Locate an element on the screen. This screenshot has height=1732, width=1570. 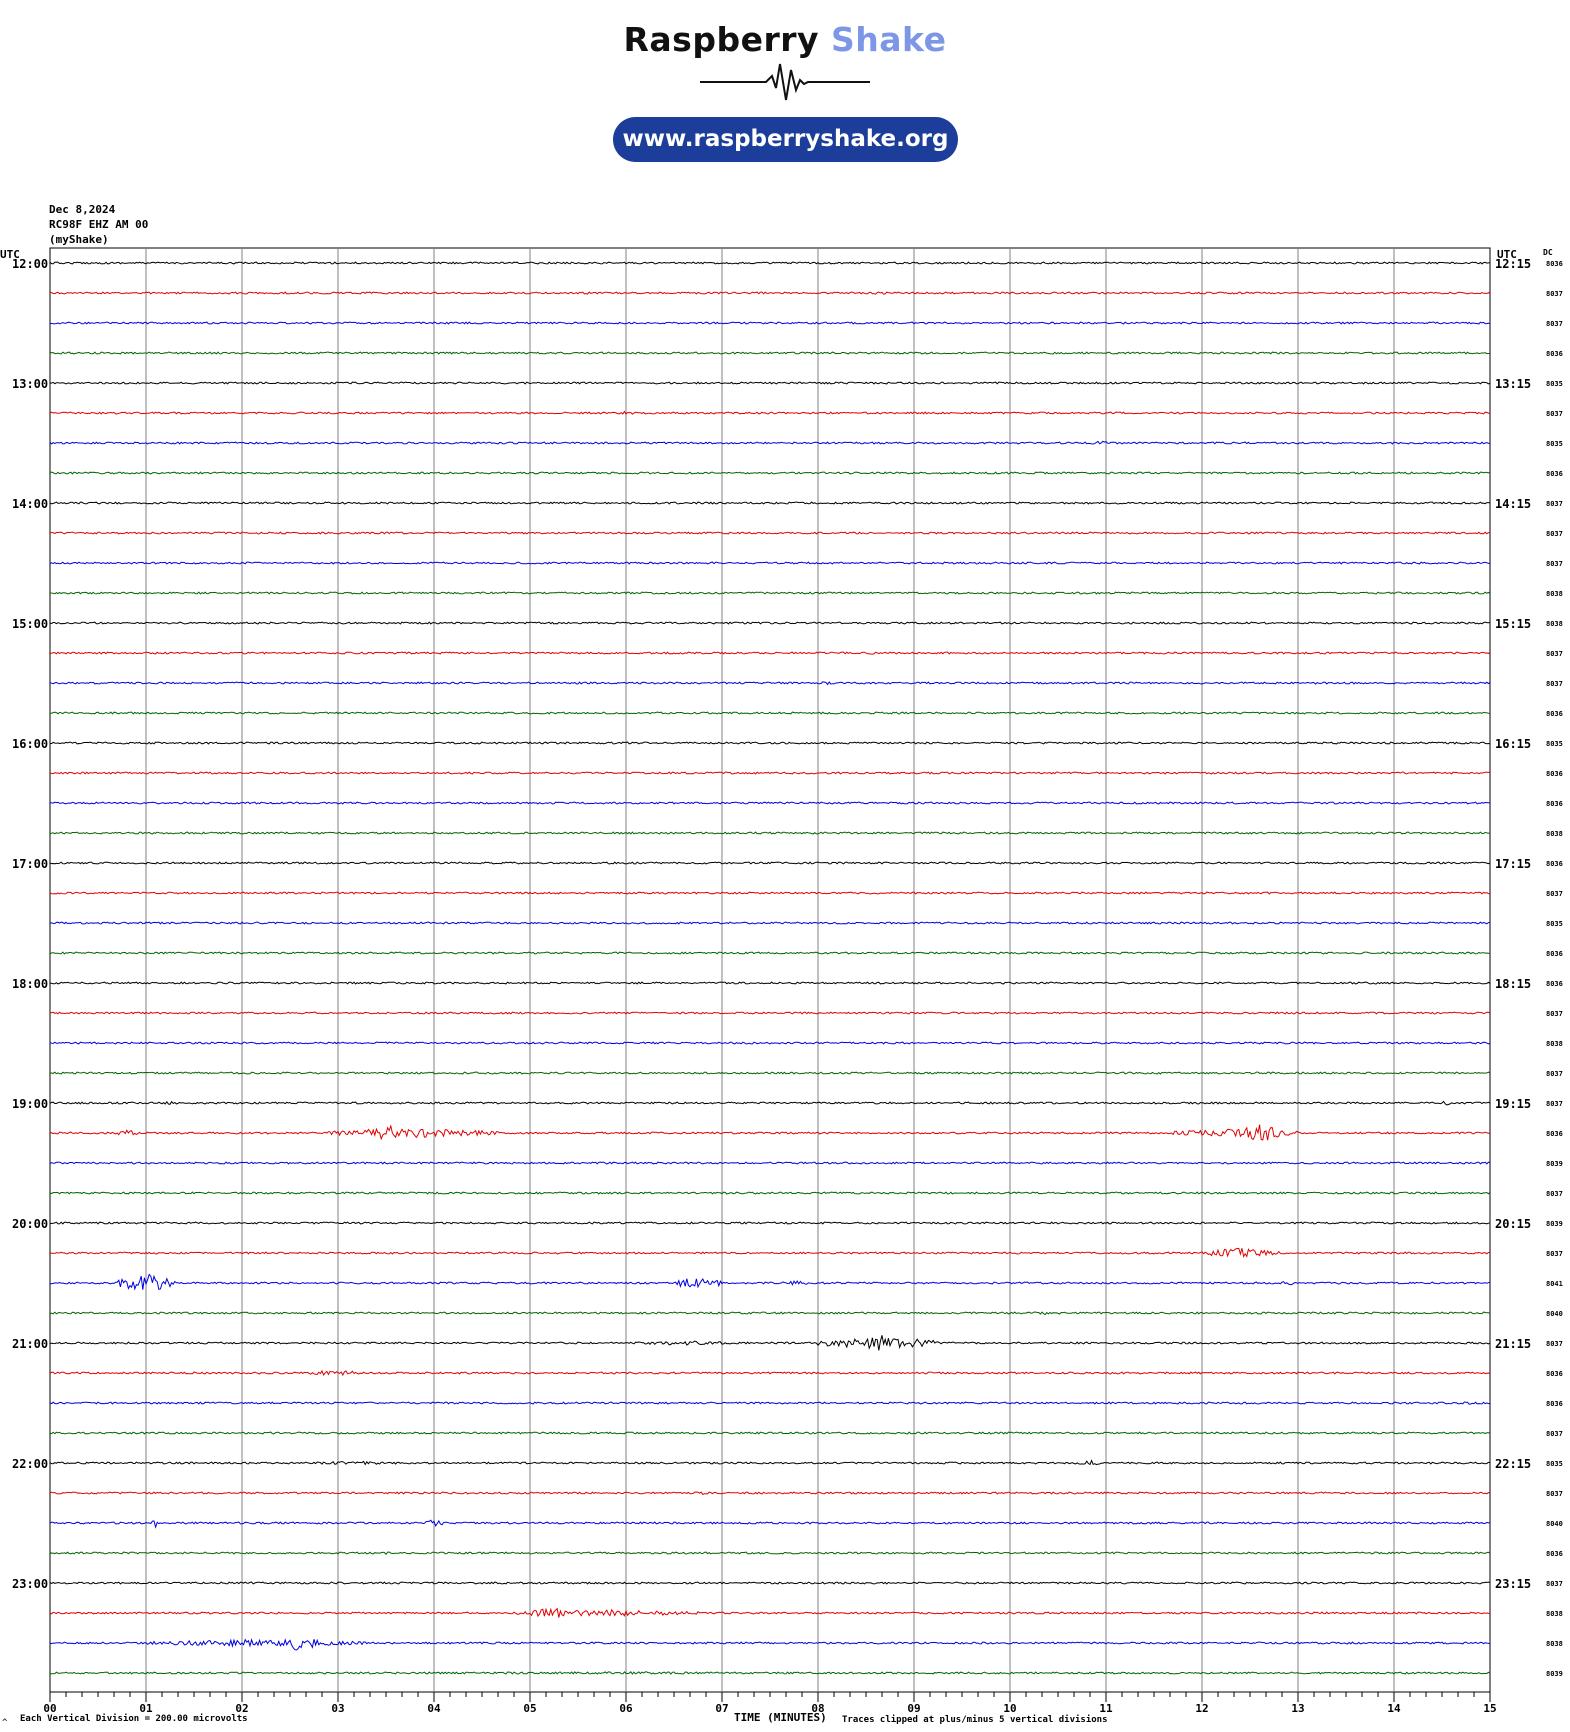
x-tick-label: 11 is located at coordinates (1106, 1708).